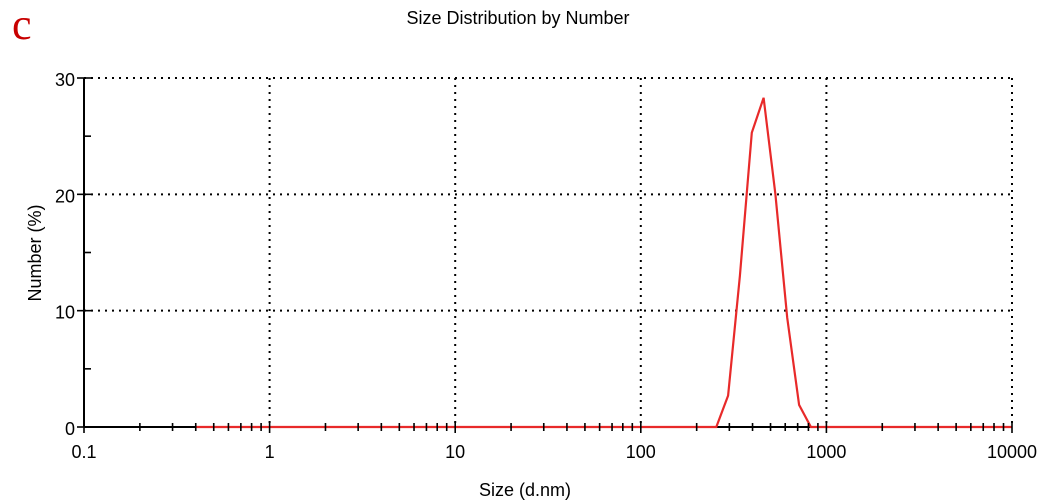  What do you see at coordinates (35, 252) in the screenshot?
I see `y-axis-label: Number (%)` at bounding box center [35, 252].